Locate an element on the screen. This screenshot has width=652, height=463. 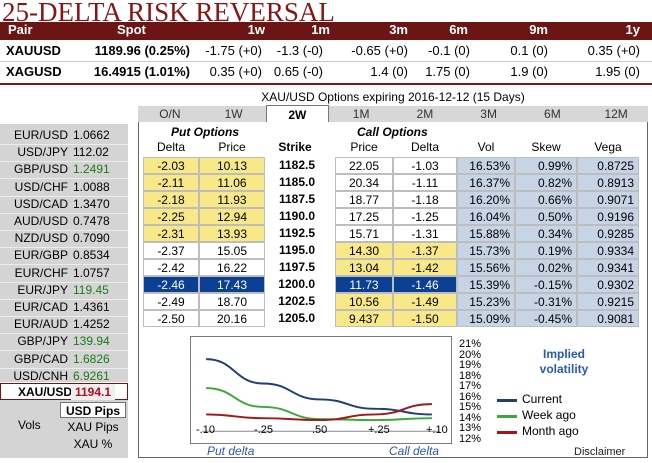
y-tick-label: 15% is located at coordinates (470, 407).